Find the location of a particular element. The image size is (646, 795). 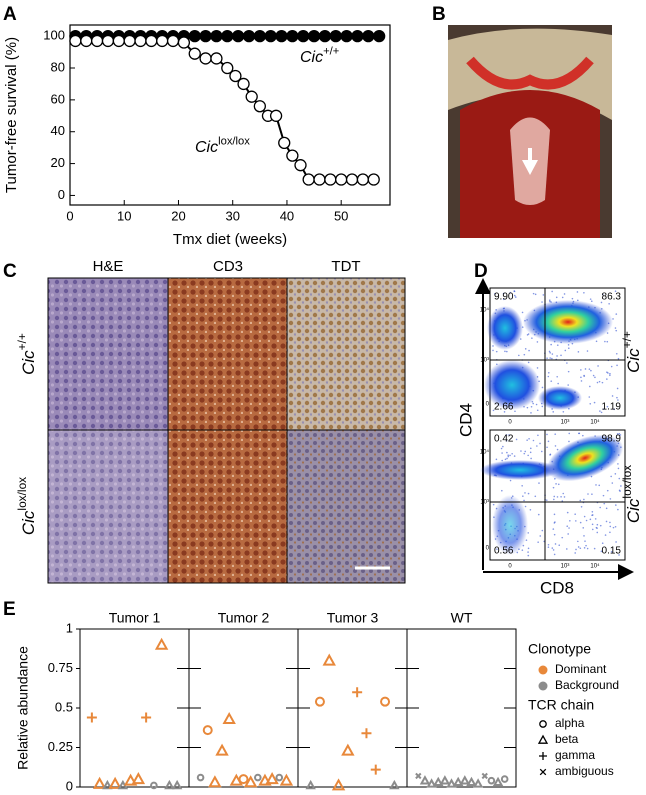

facet-title: Tumor 3 is located at coordinates (353, 618).